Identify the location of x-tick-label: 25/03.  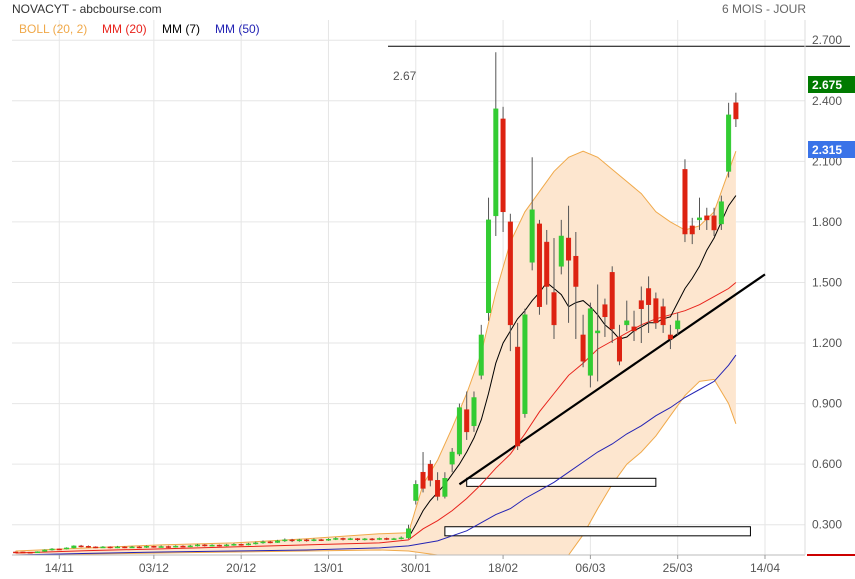
(678, 568).